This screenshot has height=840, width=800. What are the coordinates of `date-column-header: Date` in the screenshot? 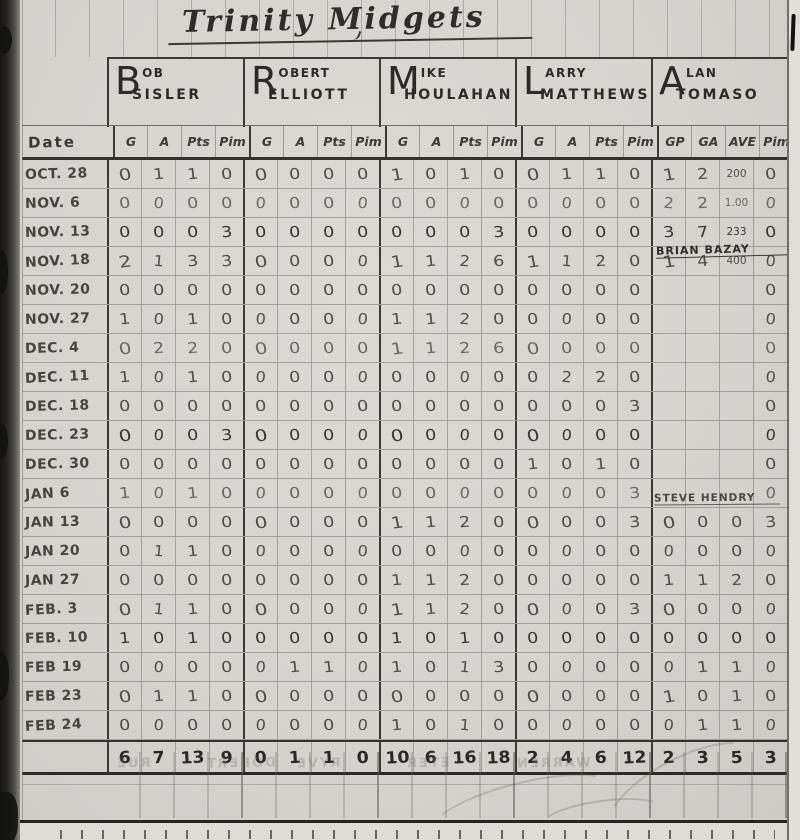 It's located at (52, 142).